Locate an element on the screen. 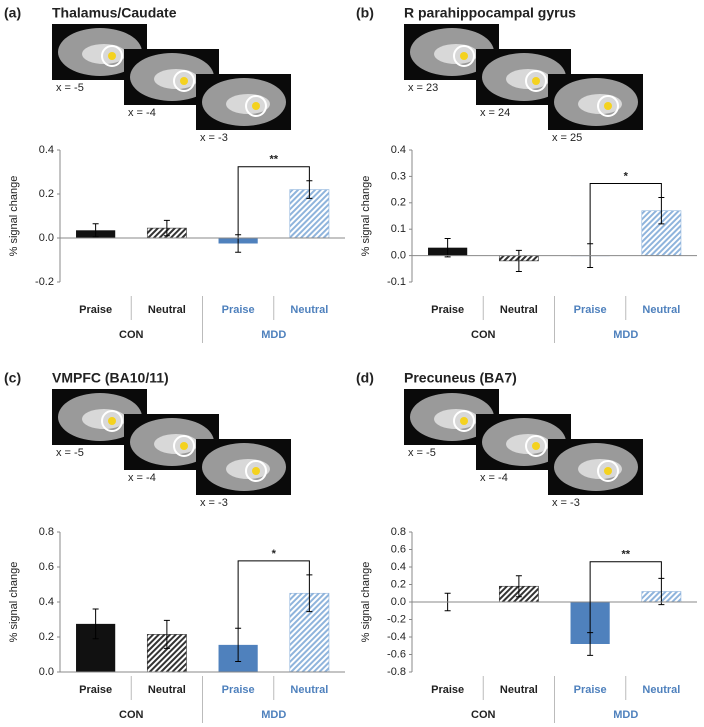  y-tick-label: -0.4 is located at coordinates (396, 637).